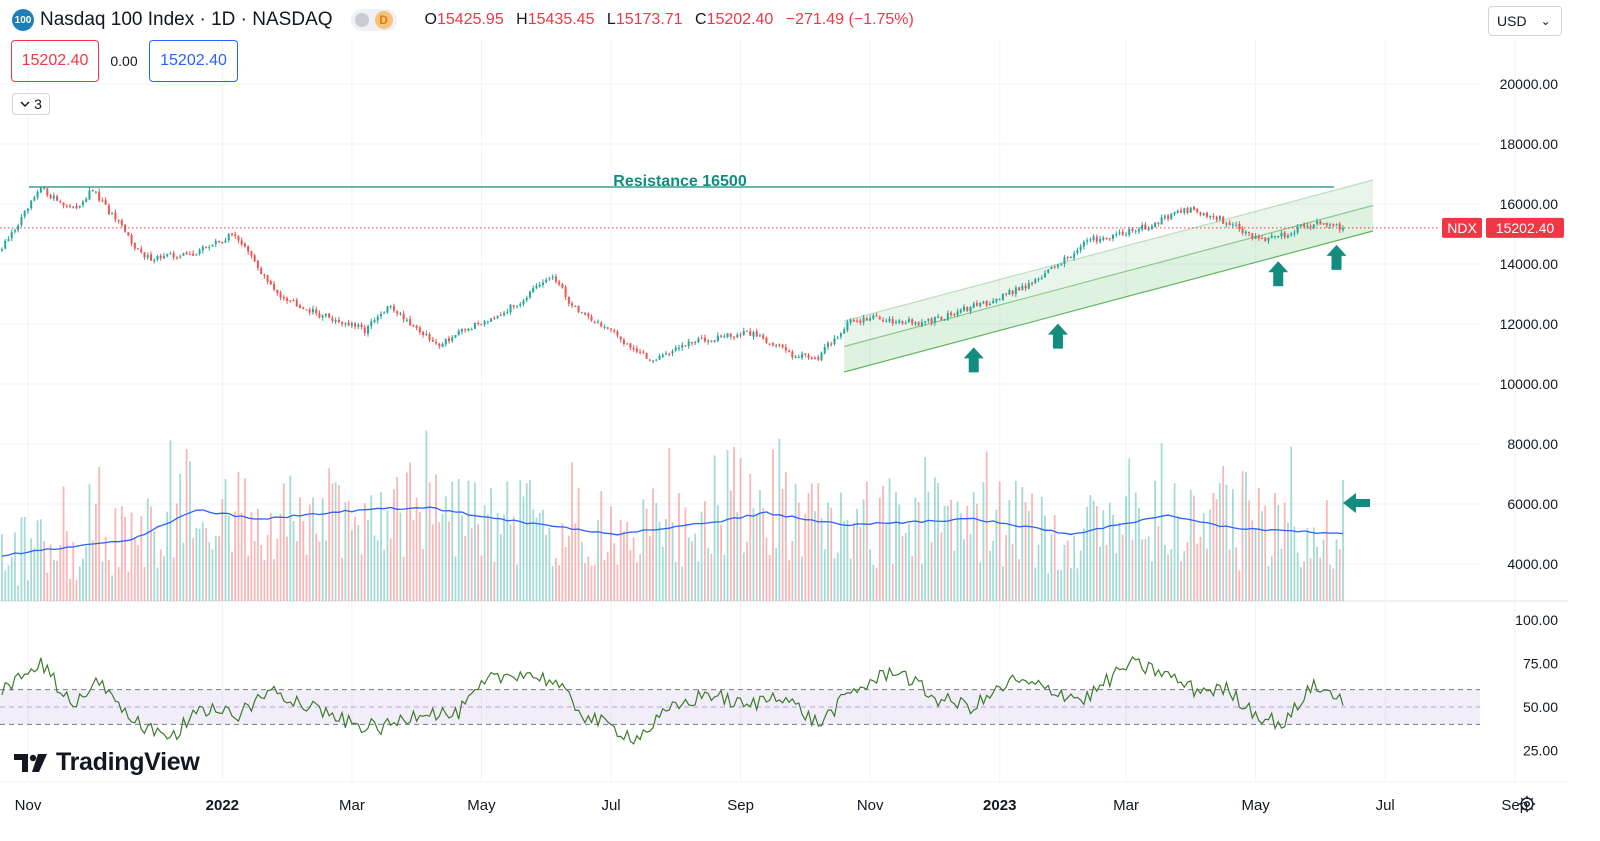 This screenshot has height=841, width=1600. What do you see at coordinates (999, 805) in the screenshot?
I see `time-tick-label: 2023` at bounding box center [999, 805].